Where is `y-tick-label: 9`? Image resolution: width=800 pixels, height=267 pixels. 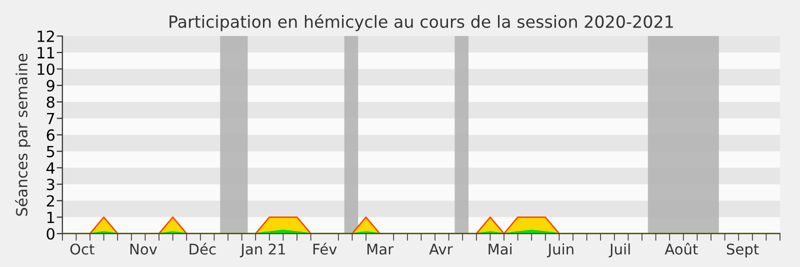
y-tick-label: 9 is located at coordinates (50, 86).